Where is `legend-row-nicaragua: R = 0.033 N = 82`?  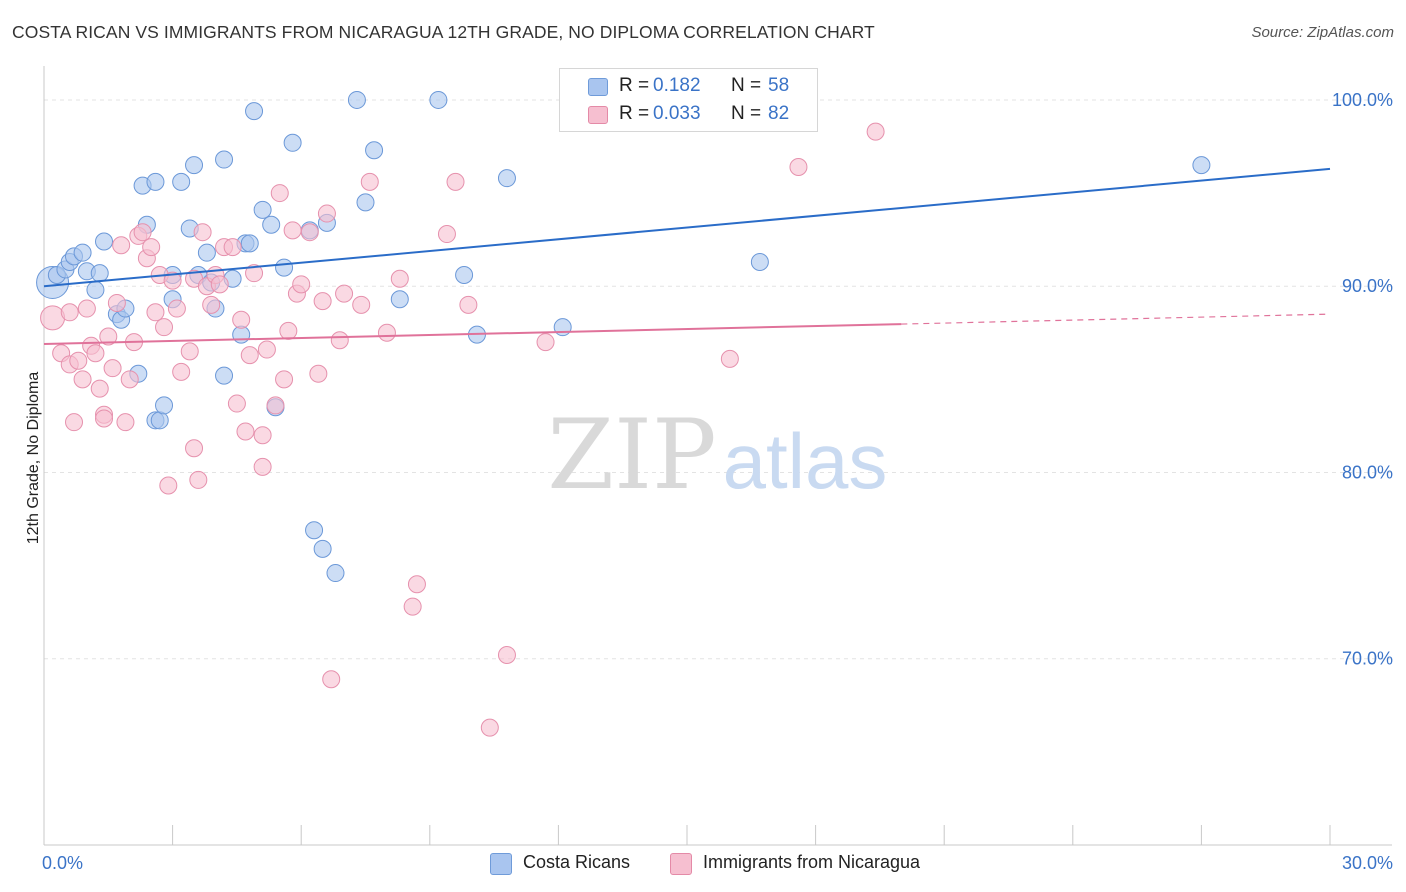
legend-row-nicaragua: R = 0.033 N = 82 is located at coordinates (688, 114).